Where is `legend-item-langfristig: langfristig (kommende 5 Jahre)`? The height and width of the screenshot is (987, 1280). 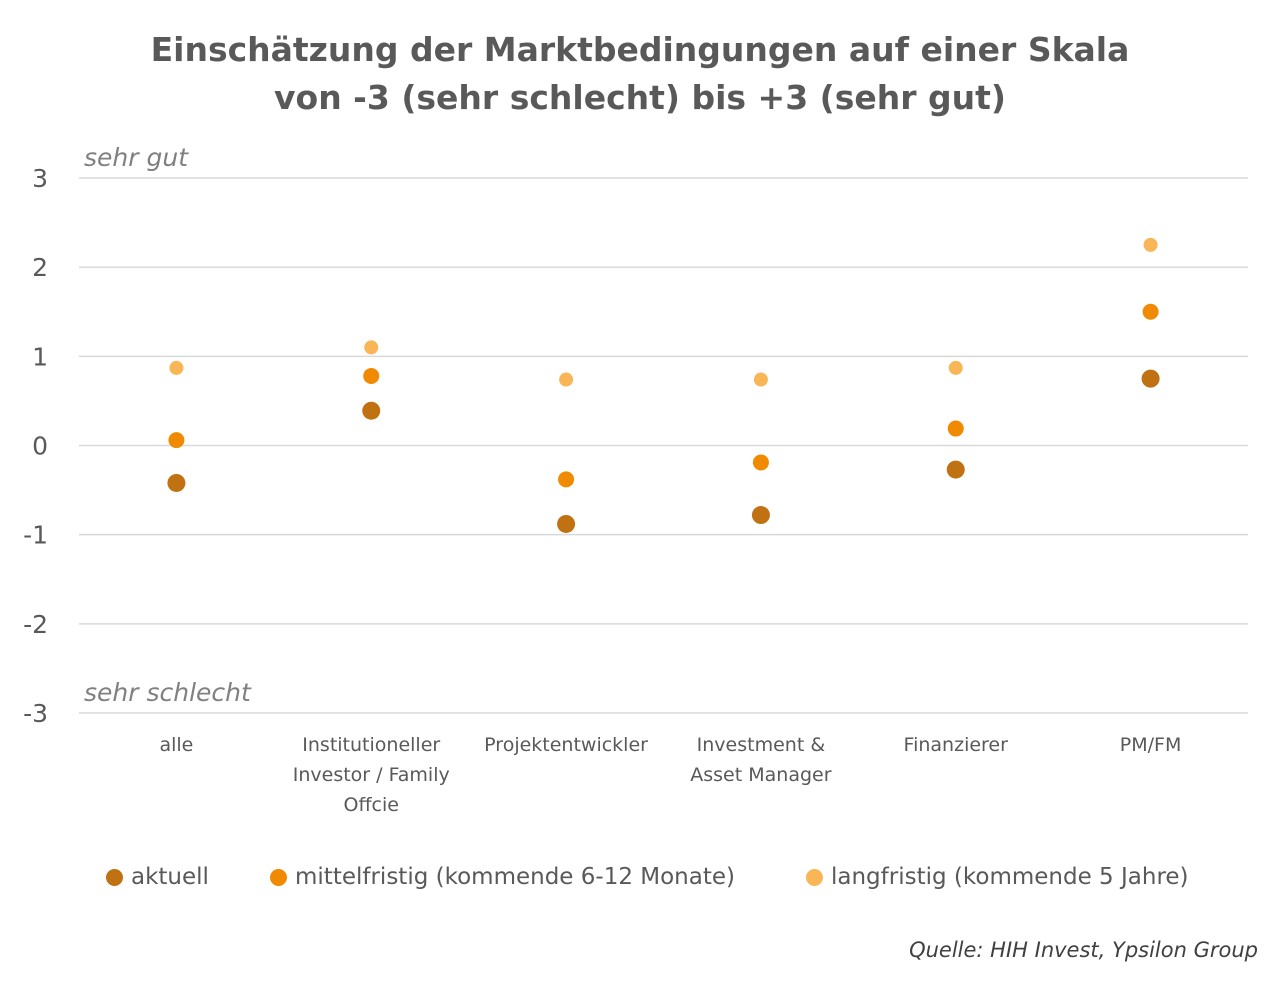 legend-item-langfristig: langfristig (kommende 5 Jahre) is located at coordinates (997, 877).